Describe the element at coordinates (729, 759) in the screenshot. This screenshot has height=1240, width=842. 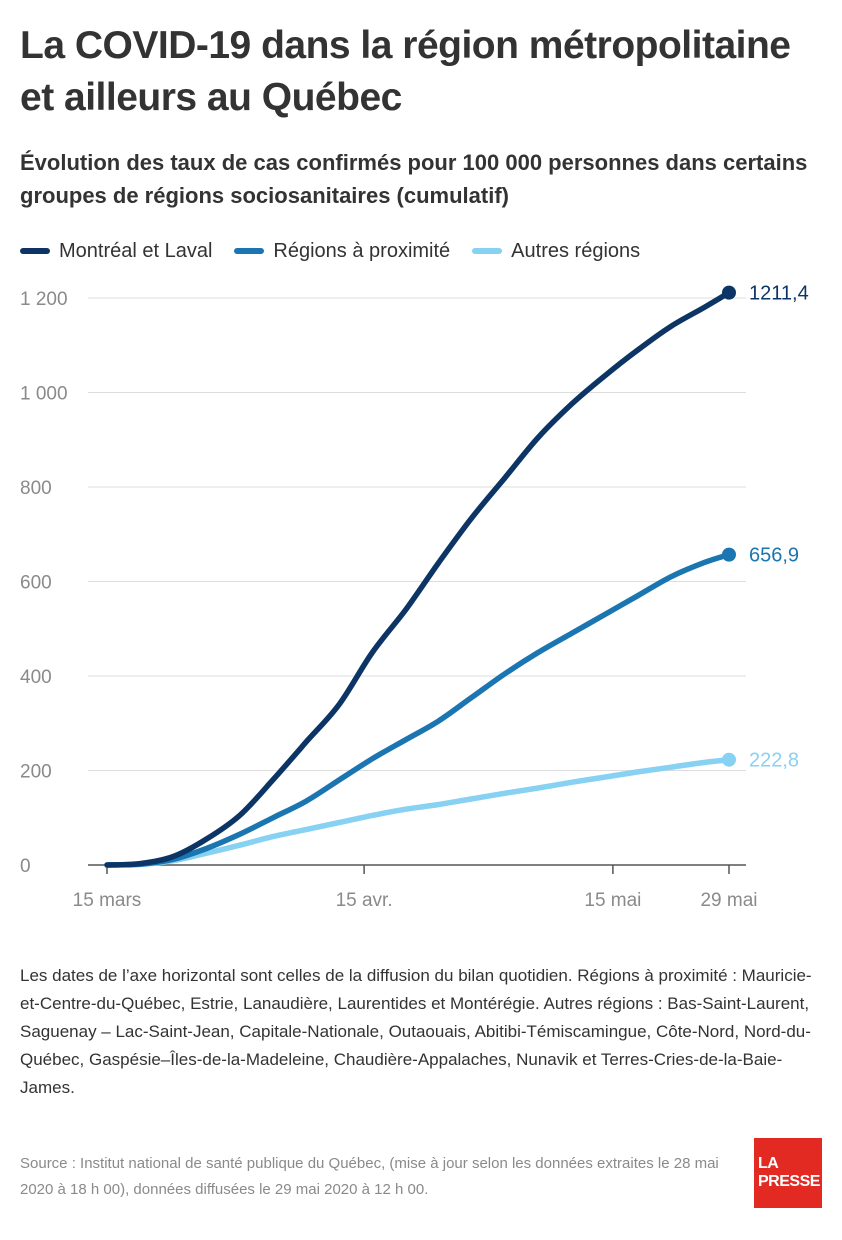
I see `series-end-dot-autres-regions` at that location.